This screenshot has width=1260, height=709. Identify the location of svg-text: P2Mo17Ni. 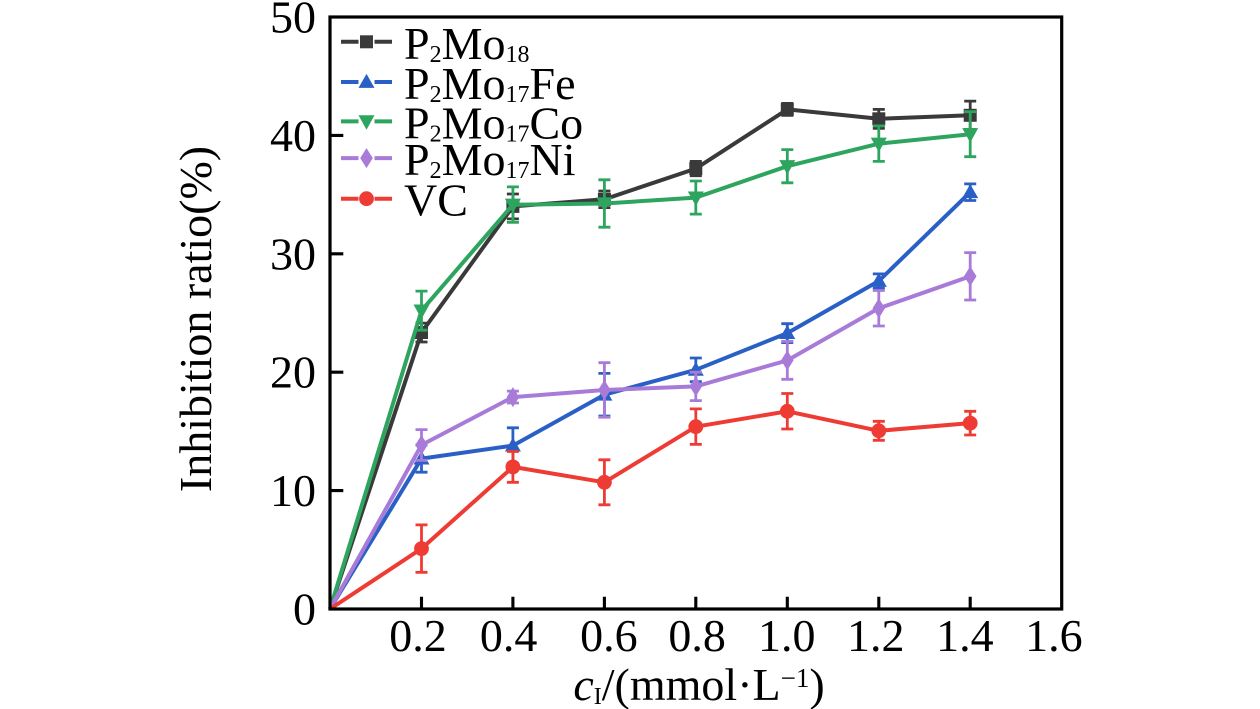
(490, 159).